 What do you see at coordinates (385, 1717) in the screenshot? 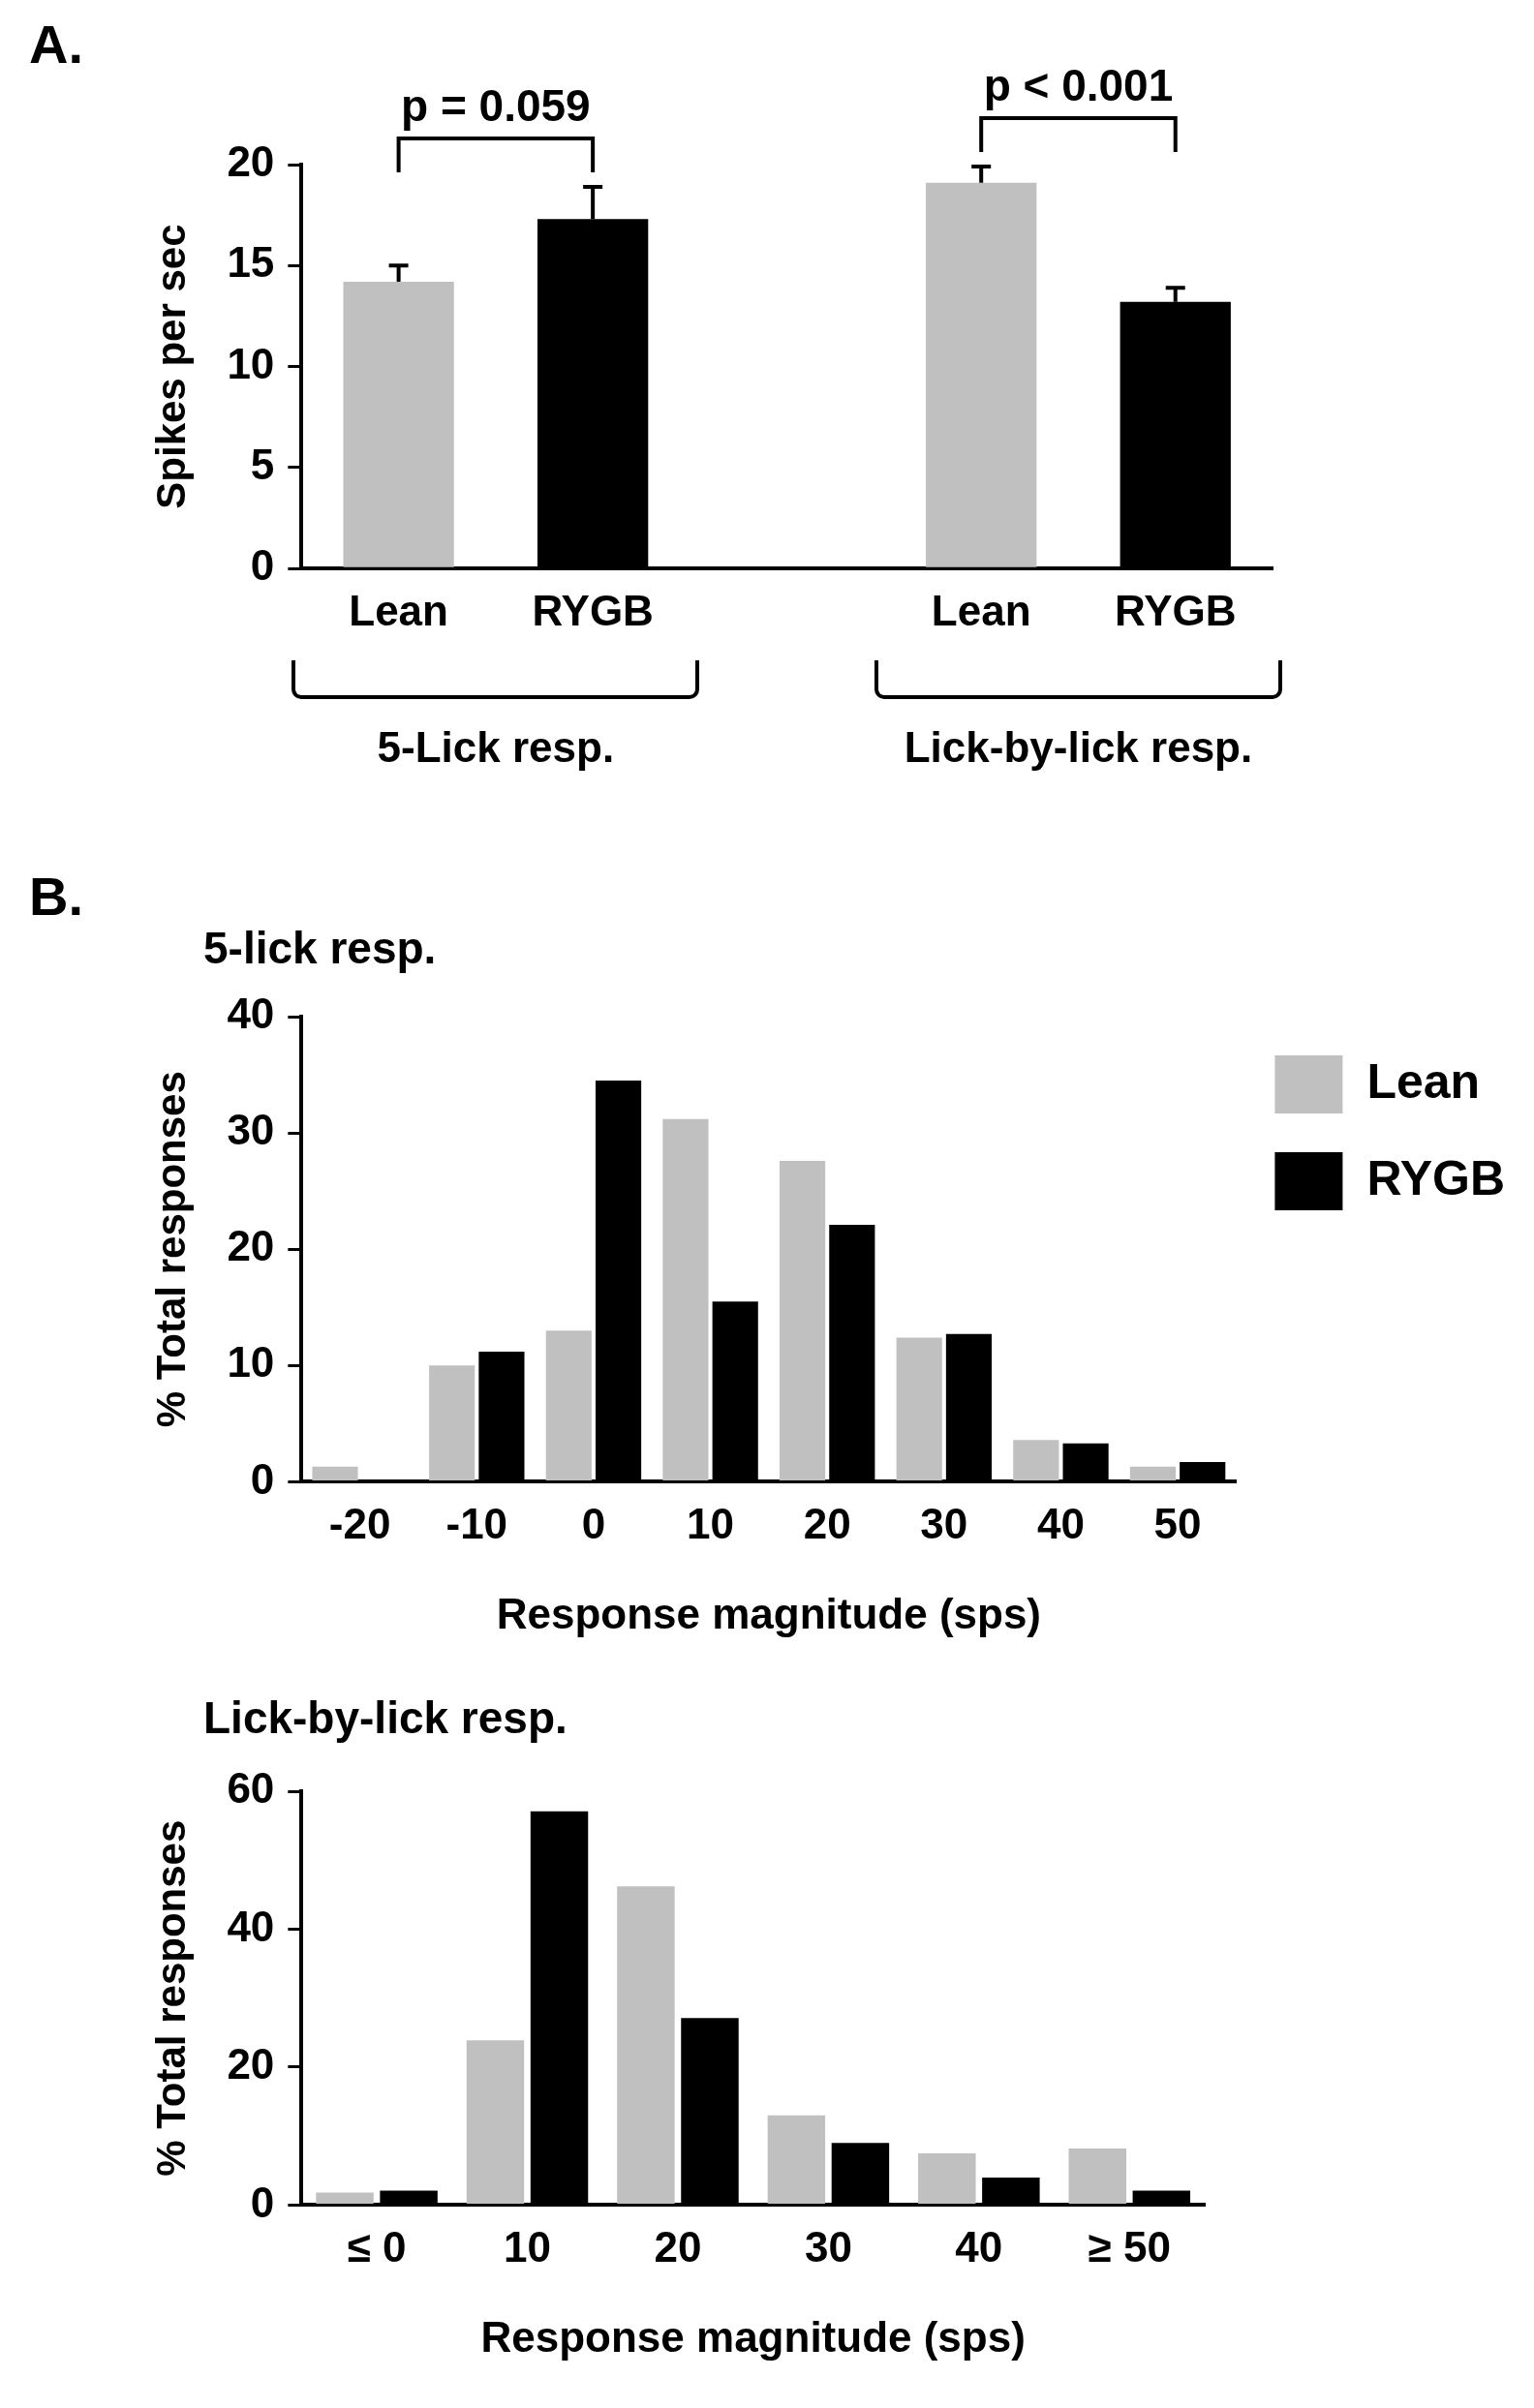
I see `chart-title: Lick-by-lick resp.` at bounding box center [385, 1717].